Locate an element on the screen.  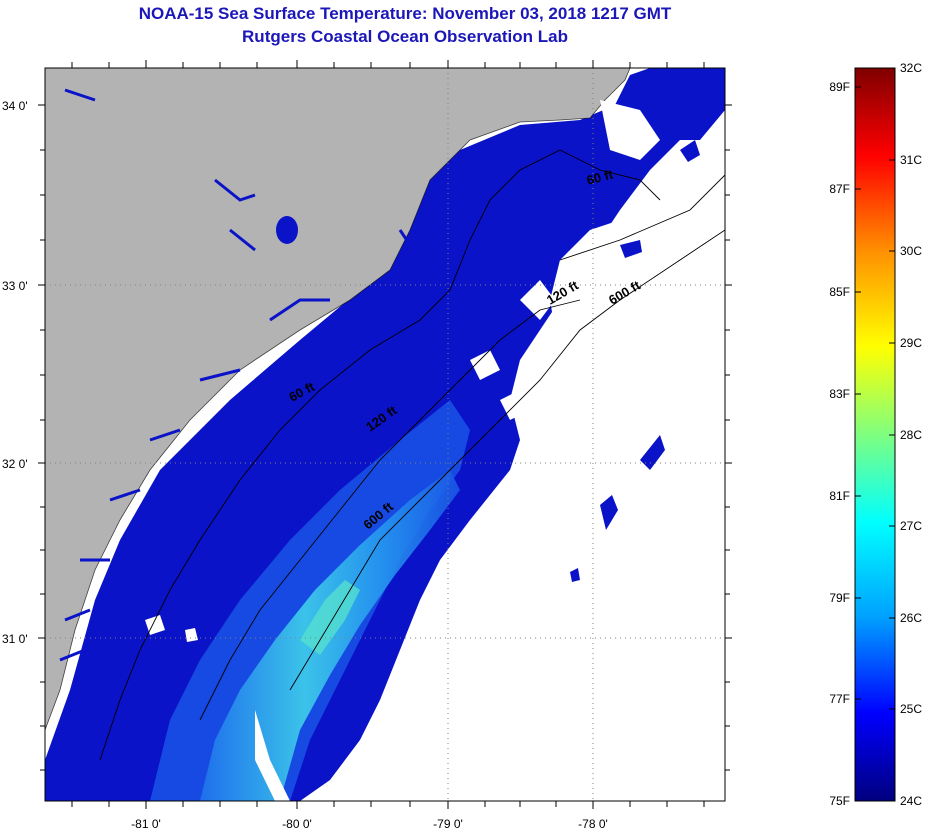
lat-label-32: 32 0' is located at coordinates (15, 464).